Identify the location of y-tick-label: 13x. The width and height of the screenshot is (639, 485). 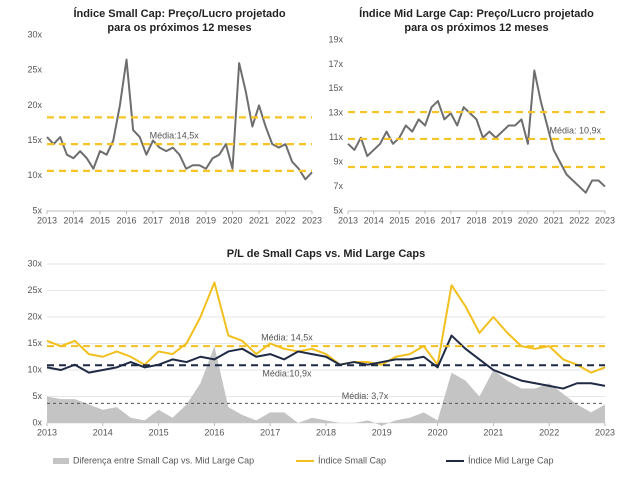
(335, 113).